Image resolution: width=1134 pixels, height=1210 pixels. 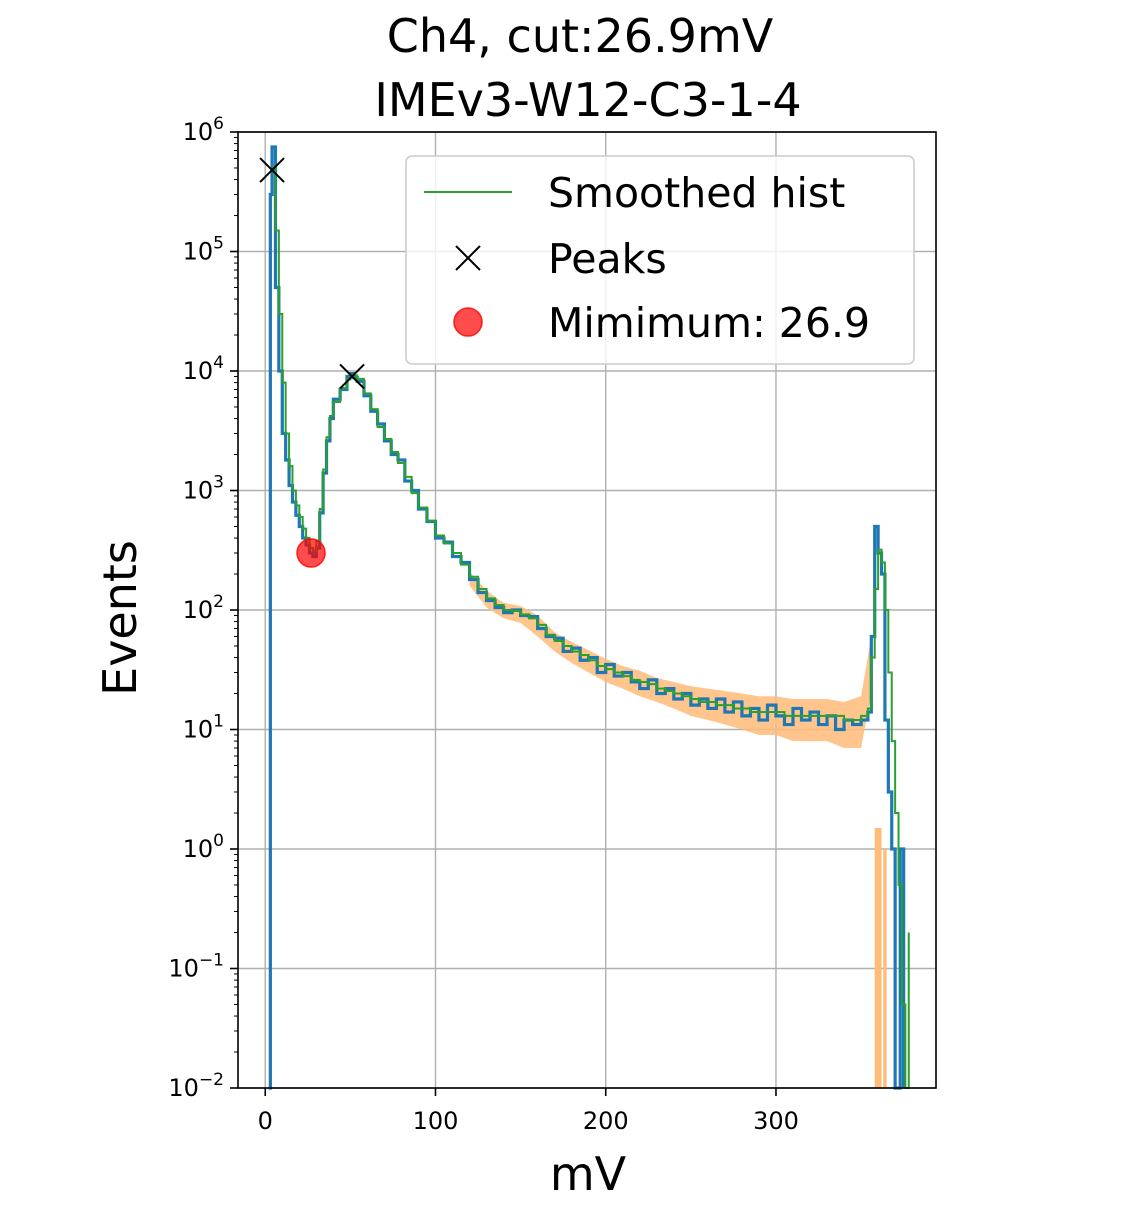 What do you see at coordinates (436, 1121) in the screenshot?
I see `x-tick-label: 100` at bounding box center [436, 1121].